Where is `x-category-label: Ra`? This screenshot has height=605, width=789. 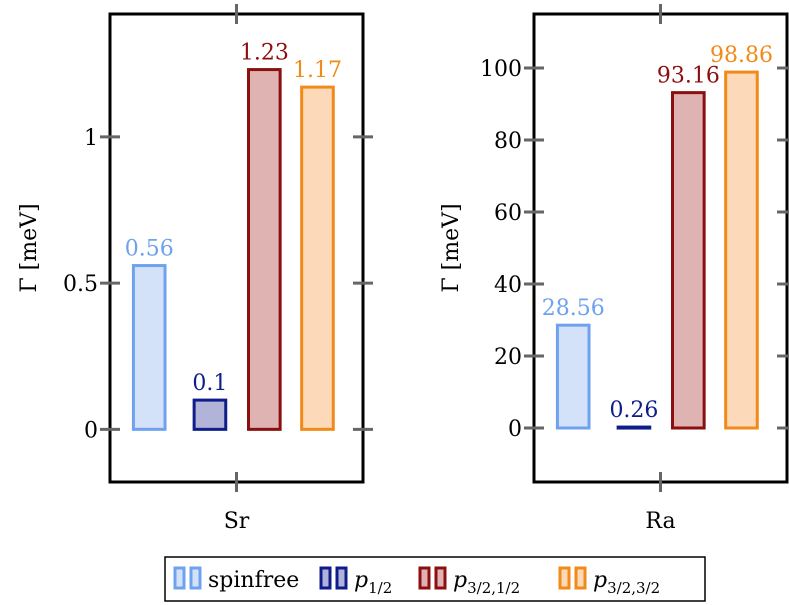 x-category-label: Ra is located at coordinates (660, 521).